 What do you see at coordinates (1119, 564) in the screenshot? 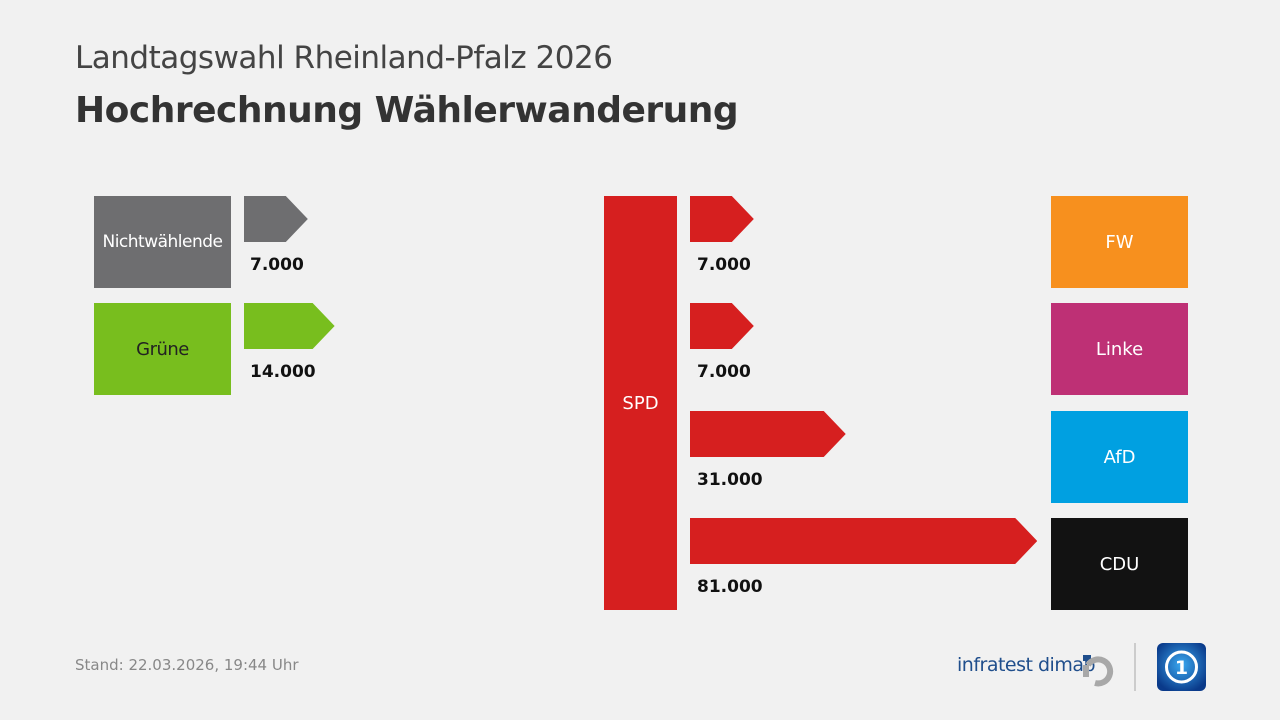
I see `party-box-cdu: CDU` at bounding box center [1119, 564].